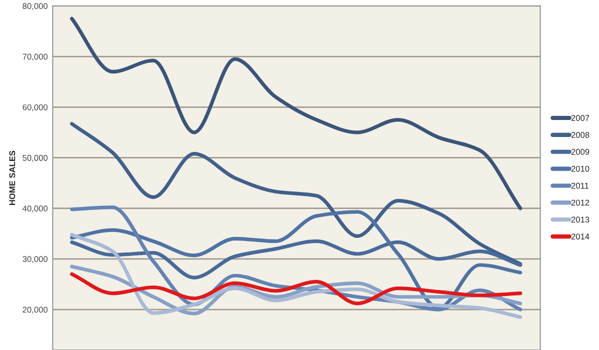  Describe the element at coordinates (580, 219) in the screenshot. I see `legend-label: 2013` at that location.